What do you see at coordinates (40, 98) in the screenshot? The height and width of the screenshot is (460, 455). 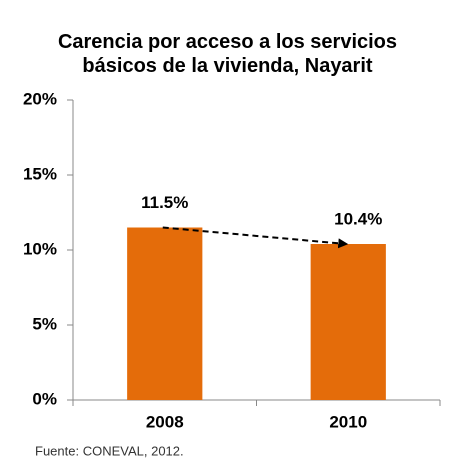 I see `y-tick-label: 20%` at bounding box center [40, 98].